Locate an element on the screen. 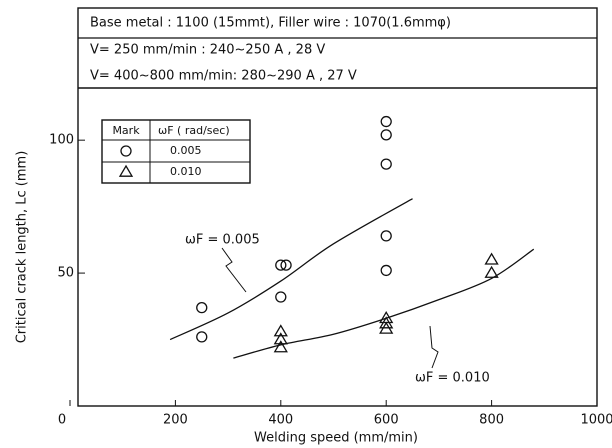 The height and width of the screenshot is (448, 612). legend-label: 0.010 is located at coordinates (186, 171).